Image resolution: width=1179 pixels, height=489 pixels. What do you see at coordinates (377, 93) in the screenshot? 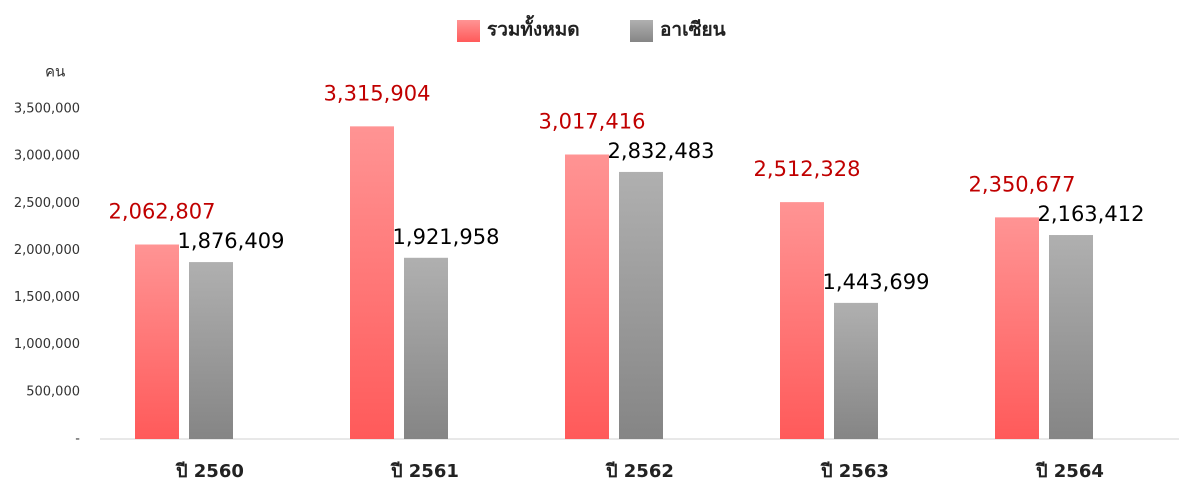
I see `value-label: 3,315,904` at bounding box center [377, 93].